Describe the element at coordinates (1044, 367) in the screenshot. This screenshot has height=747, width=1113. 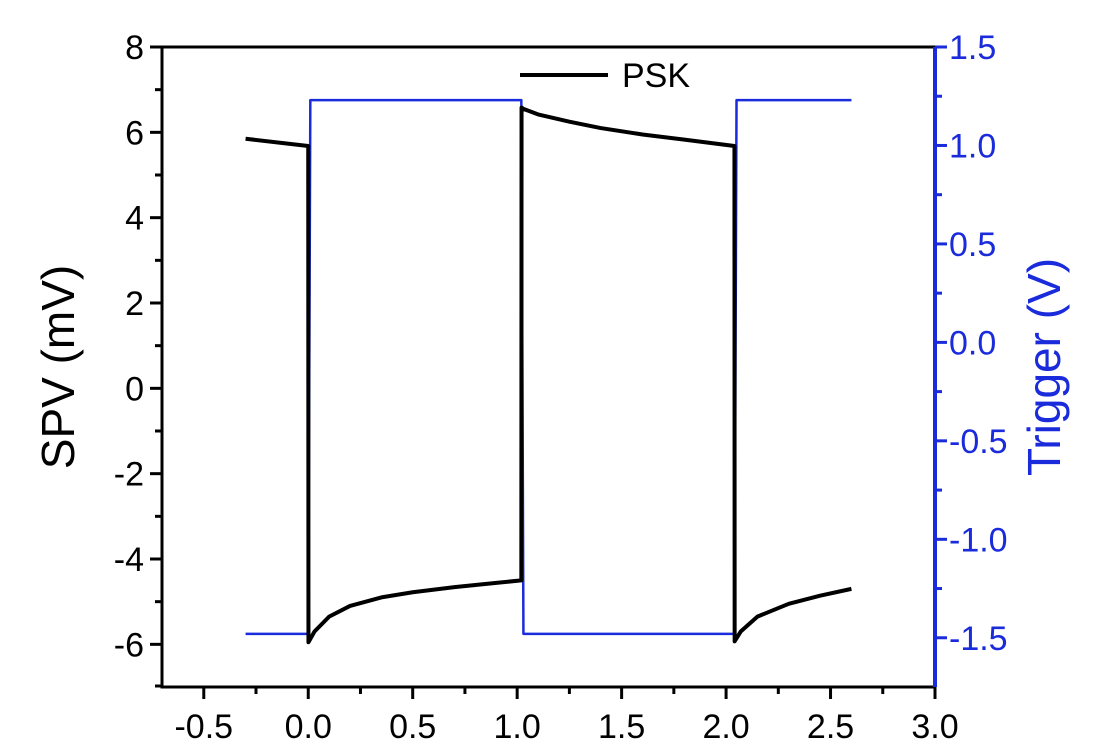
I see `y-right-axis-title: Trigger (V)` at that location.